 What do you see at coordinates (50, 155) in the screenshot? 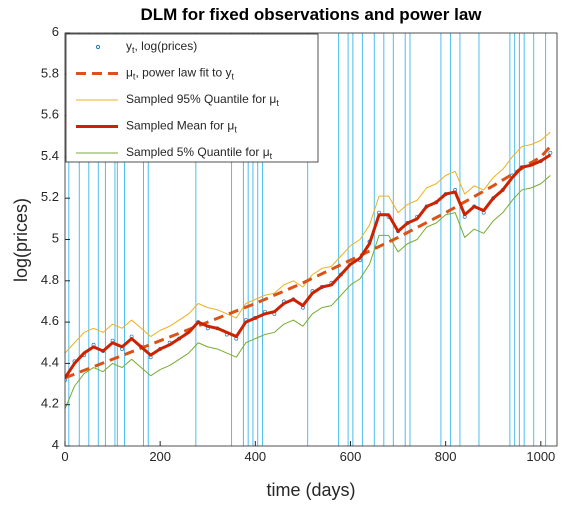
I see `y-tick-label: 5.4` at bounding box center [50, 155].